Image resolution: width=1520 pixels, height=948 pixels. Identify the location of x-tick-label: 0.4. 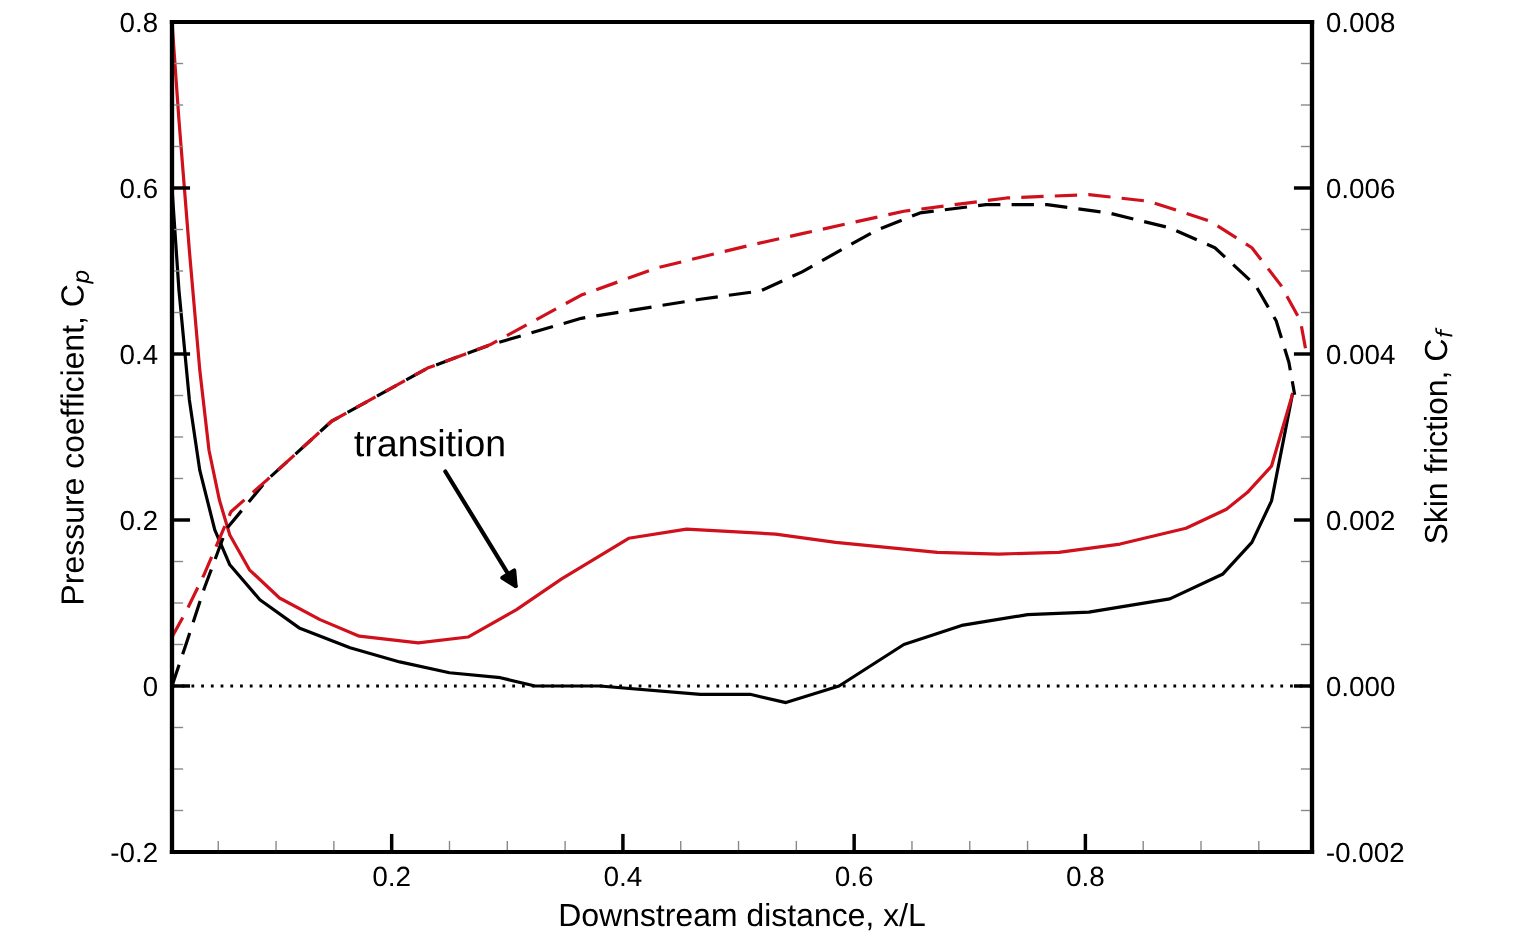
(623, 876).